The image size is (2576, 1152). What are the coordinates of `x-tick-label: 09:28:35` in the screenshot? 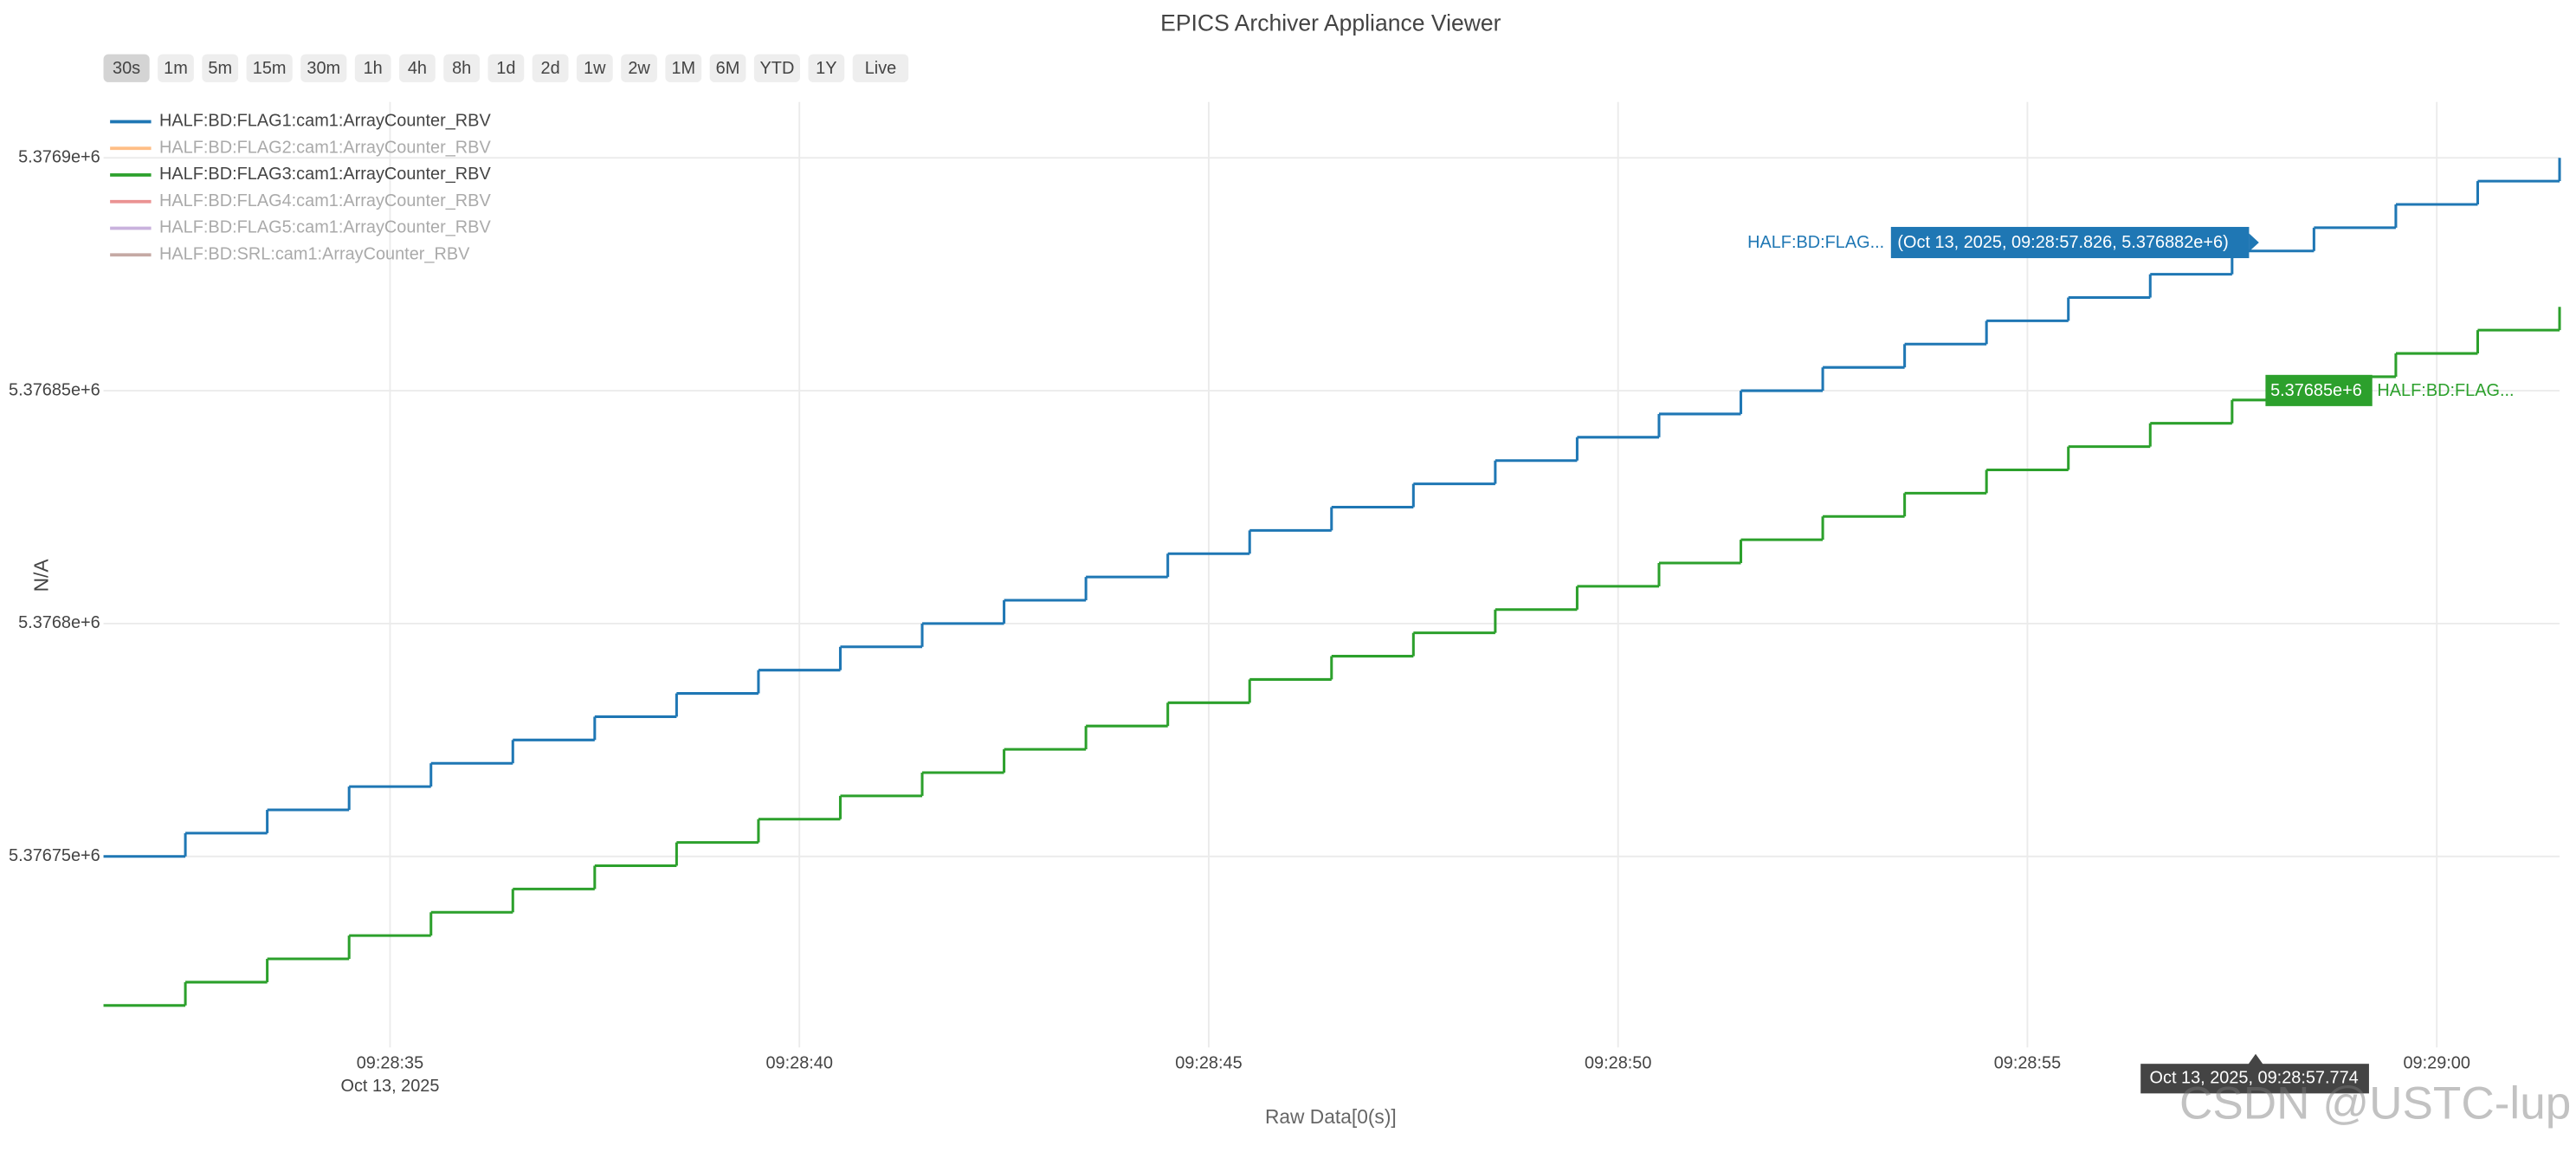 It's located at (390, 1062).